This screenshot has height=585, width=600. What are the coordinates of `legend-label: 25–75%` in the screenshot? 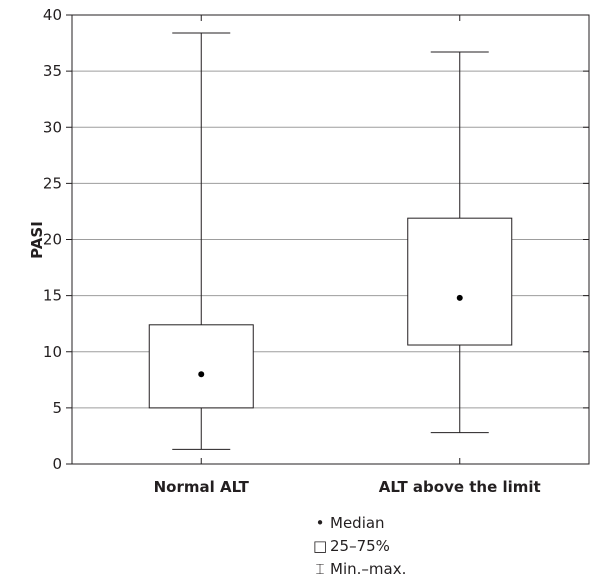 It's located at (360, 546).